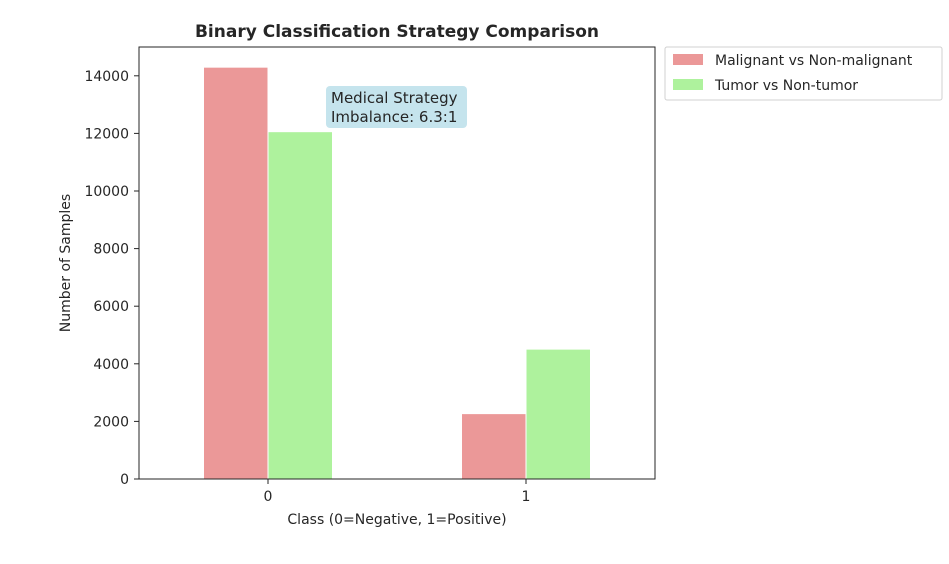  What do you see at coordinates (111, 250) in the screenshot?
I see `y-tick-label: 8000` at bounding box center [111, 250].